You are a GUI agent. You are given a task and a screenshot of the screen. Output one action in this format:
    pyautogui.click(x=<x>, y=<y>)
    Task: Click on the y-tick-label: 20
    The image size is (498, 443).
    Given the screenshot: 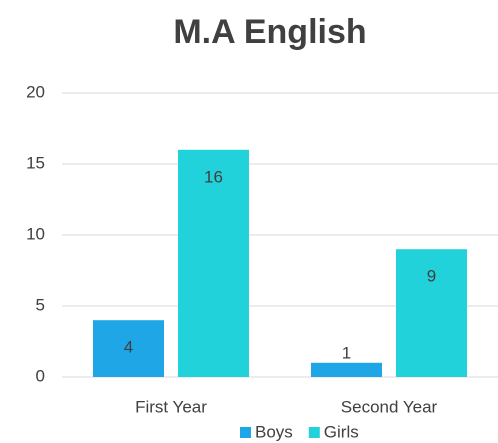 What is the action you would take?
    pyautogui.click(x=35, y=91)
    